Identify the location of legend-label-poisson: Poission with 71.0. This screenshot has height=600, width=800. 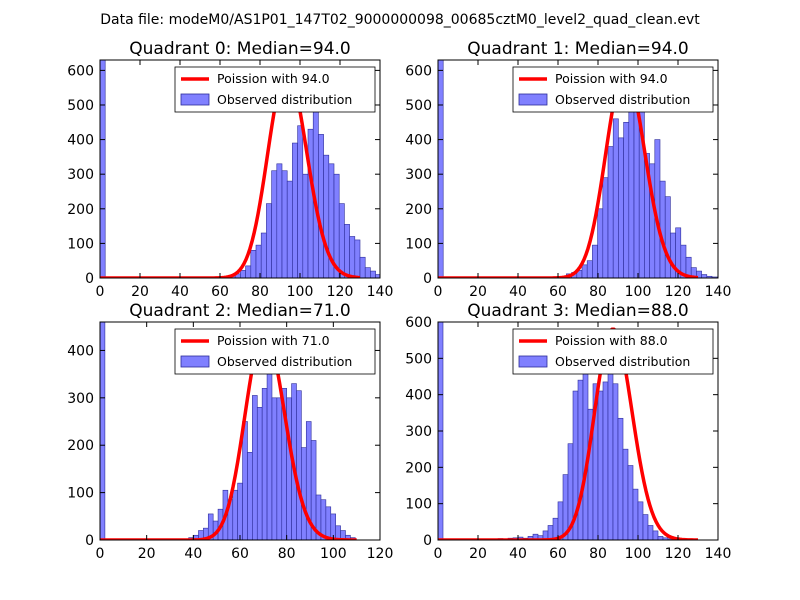
(273, 340).